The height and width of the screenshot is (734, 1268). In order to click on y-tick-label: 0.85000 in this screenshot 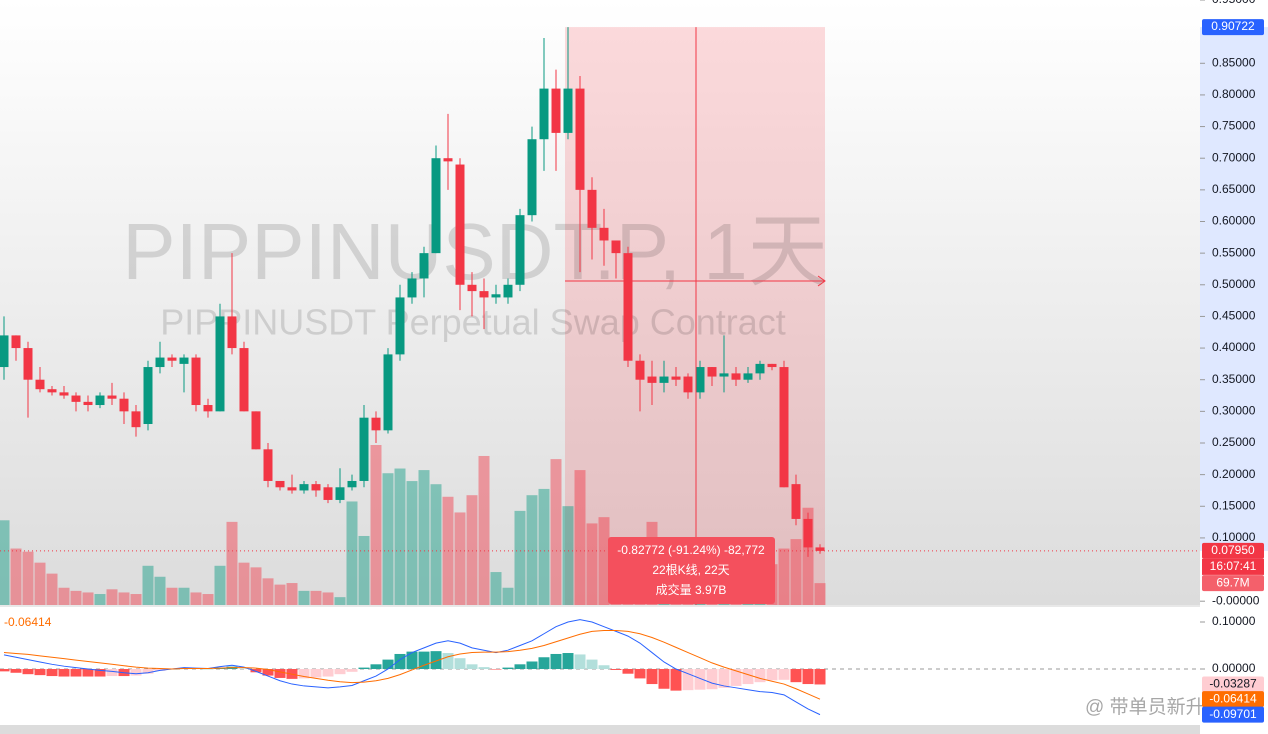, I will do `click(1234, 62)`.